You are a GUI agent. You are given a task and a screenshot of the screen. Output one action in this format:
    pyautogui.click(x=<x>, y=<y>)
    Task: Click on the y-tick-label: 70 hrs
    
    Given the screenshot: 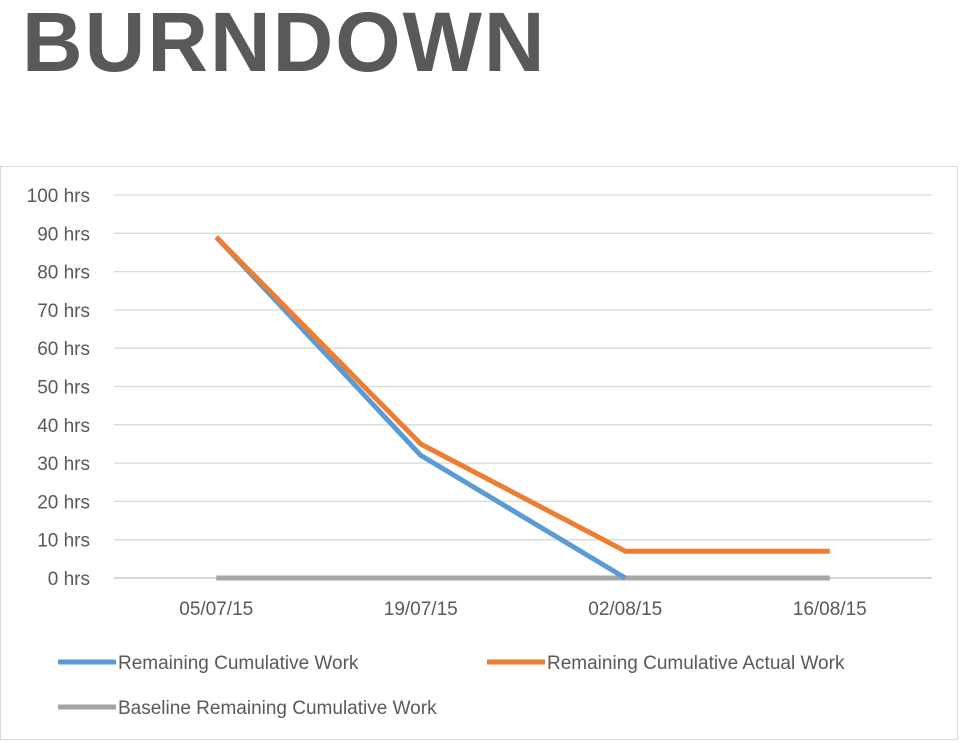 What is the action you would take?
    pyautogui.click(x=63, y=311)
    